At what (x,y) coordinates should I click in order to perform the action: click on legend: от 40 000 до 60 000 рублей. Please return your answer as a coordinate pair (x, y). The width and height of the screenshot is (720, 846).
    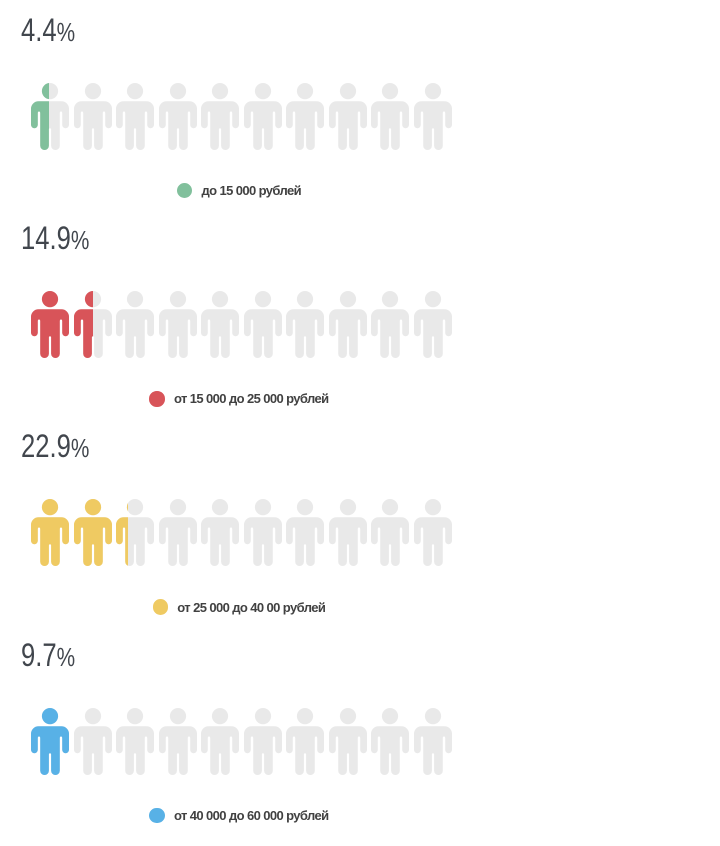
    Looking at the image, I should click on (239, 815).